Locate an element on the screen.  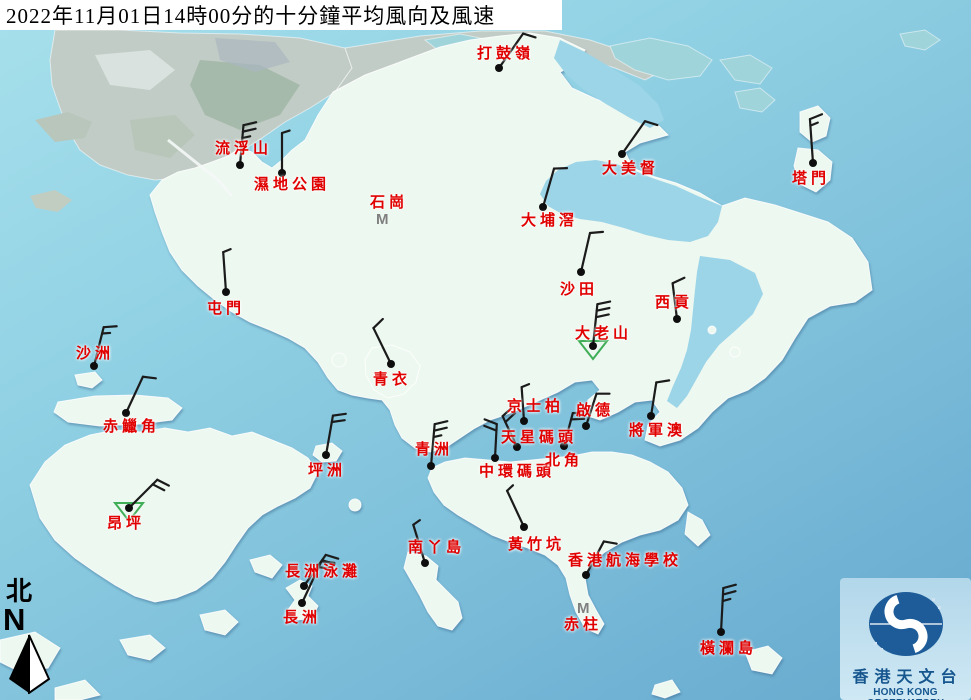
station-missing-marker: M is located at coordinates (583, 608).